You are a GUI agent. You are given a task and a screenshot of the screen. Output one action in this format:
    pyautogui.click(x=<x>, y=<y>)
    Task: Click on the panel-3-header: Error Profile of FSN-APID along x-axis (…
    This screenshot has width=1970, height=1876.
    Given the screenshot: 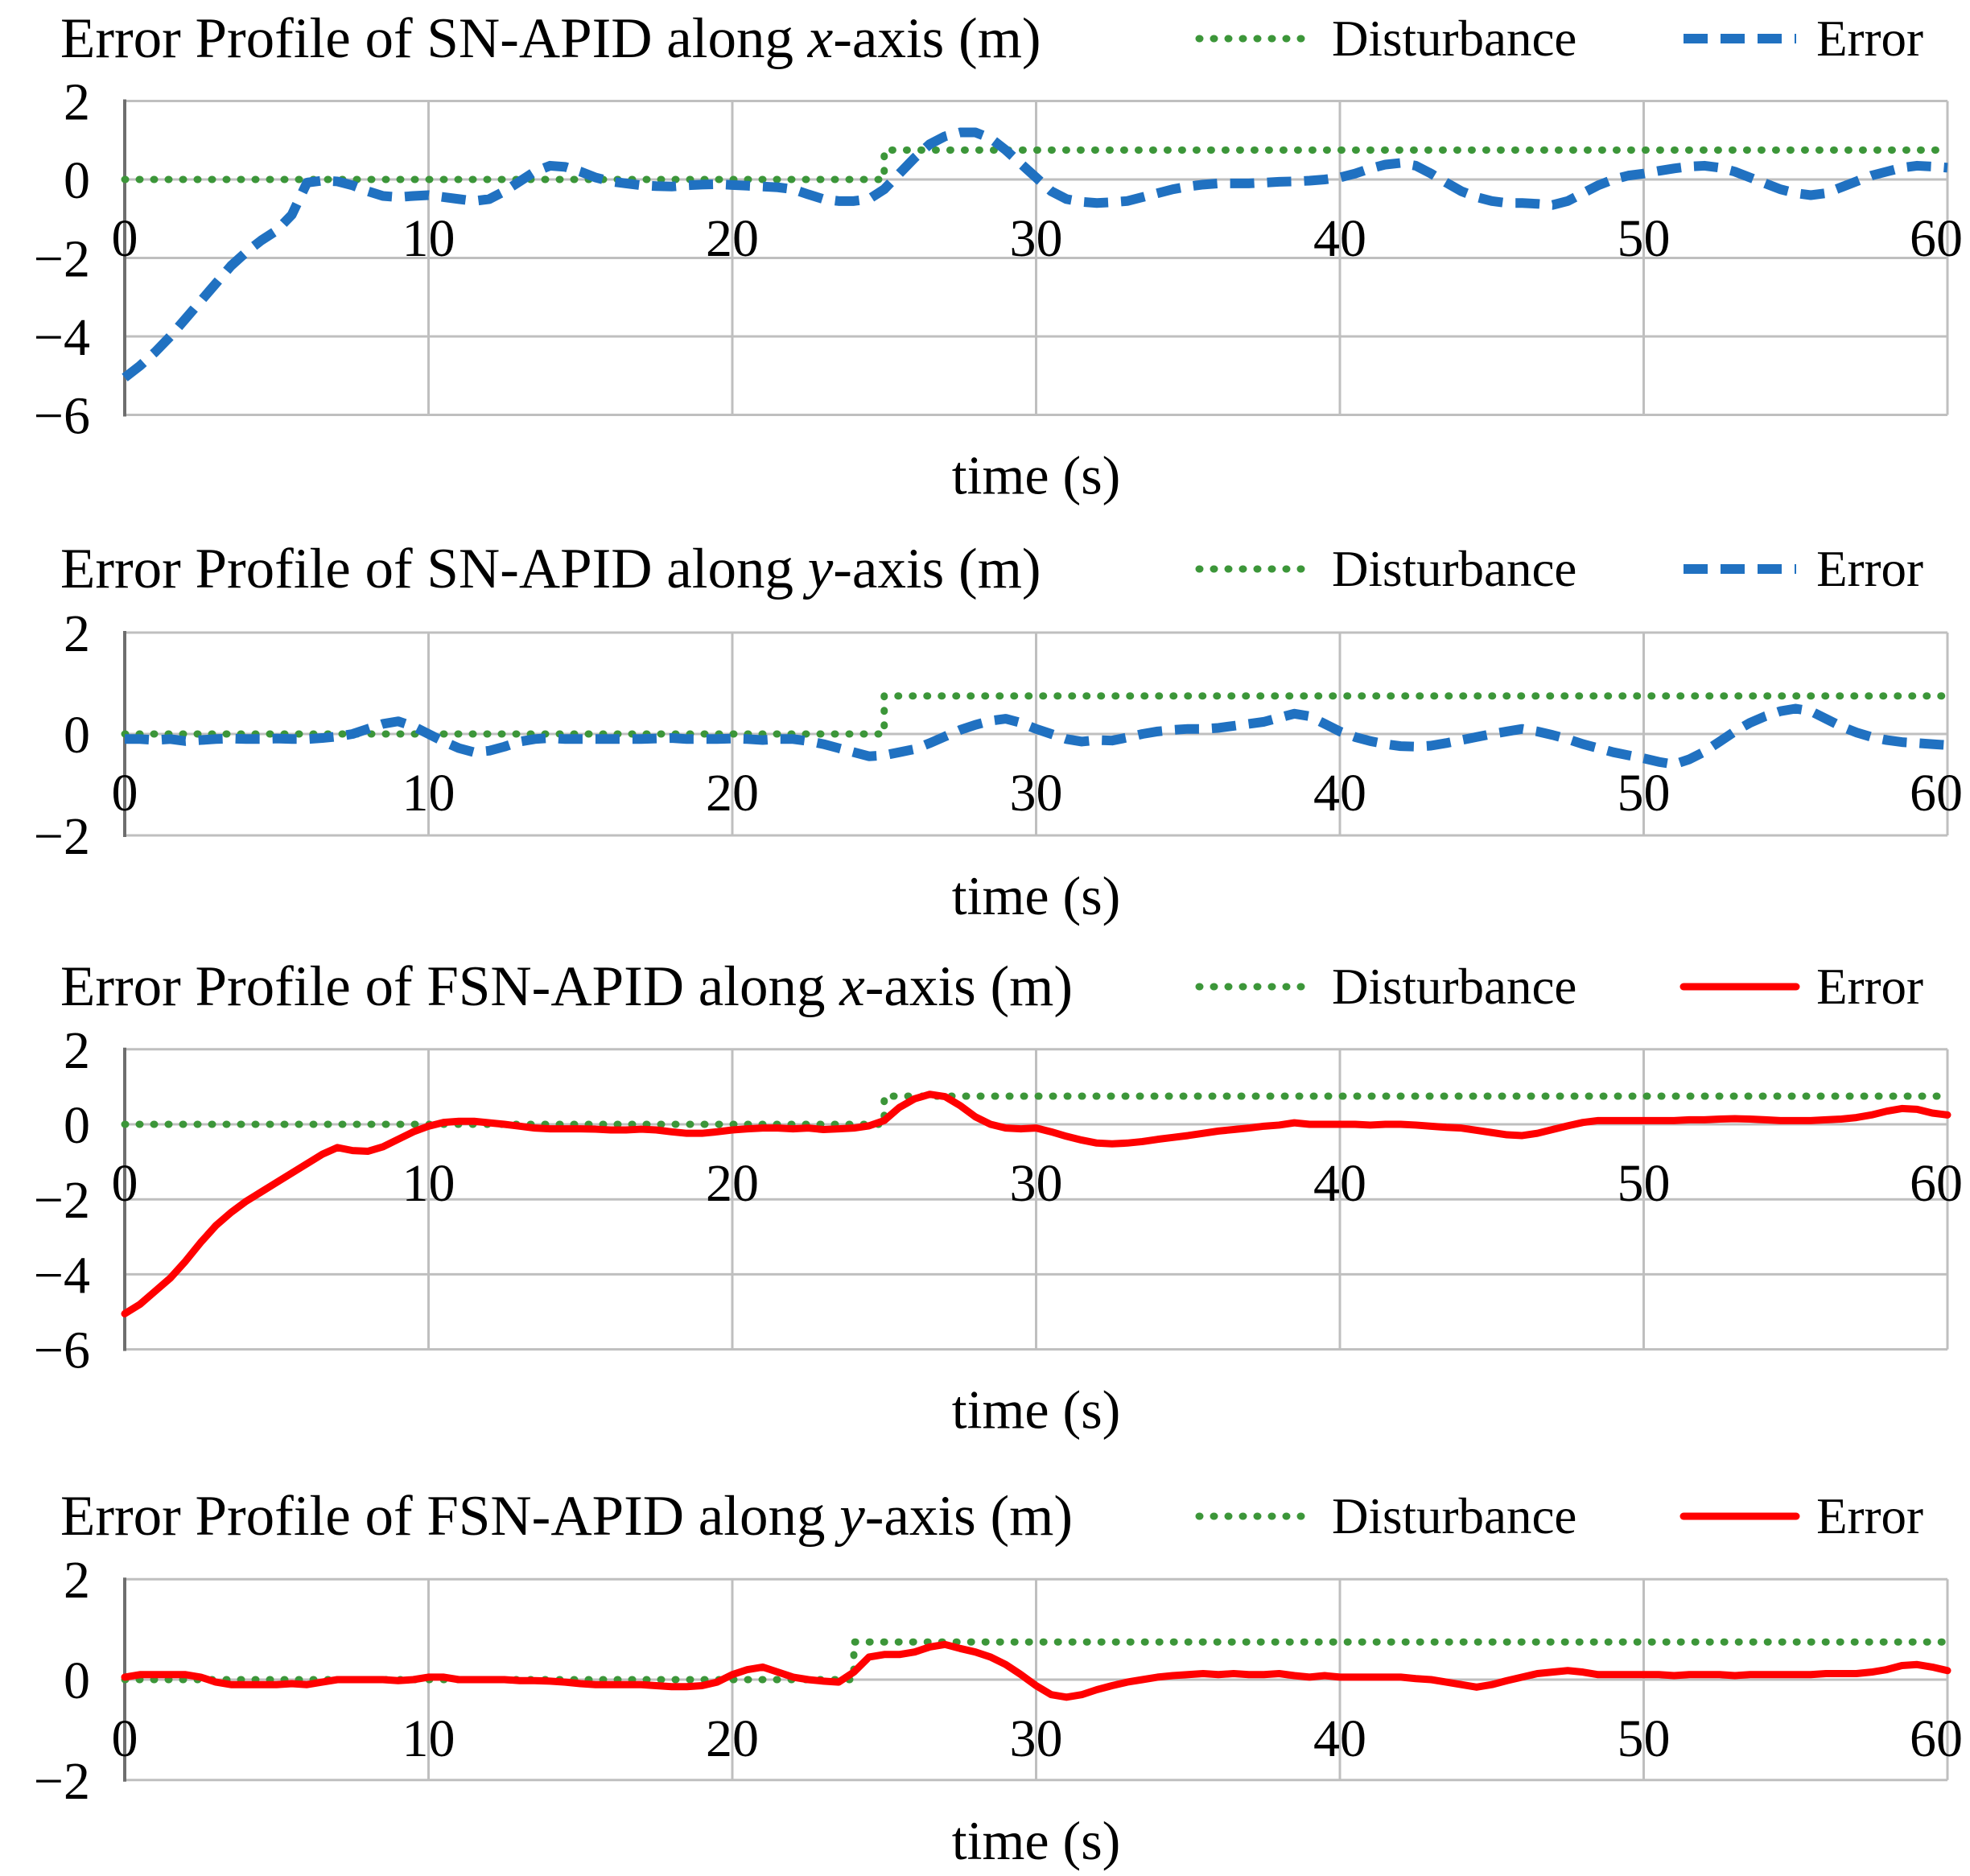 What is the action you would take?
    pyautogui.click(x=991, y=987)
    